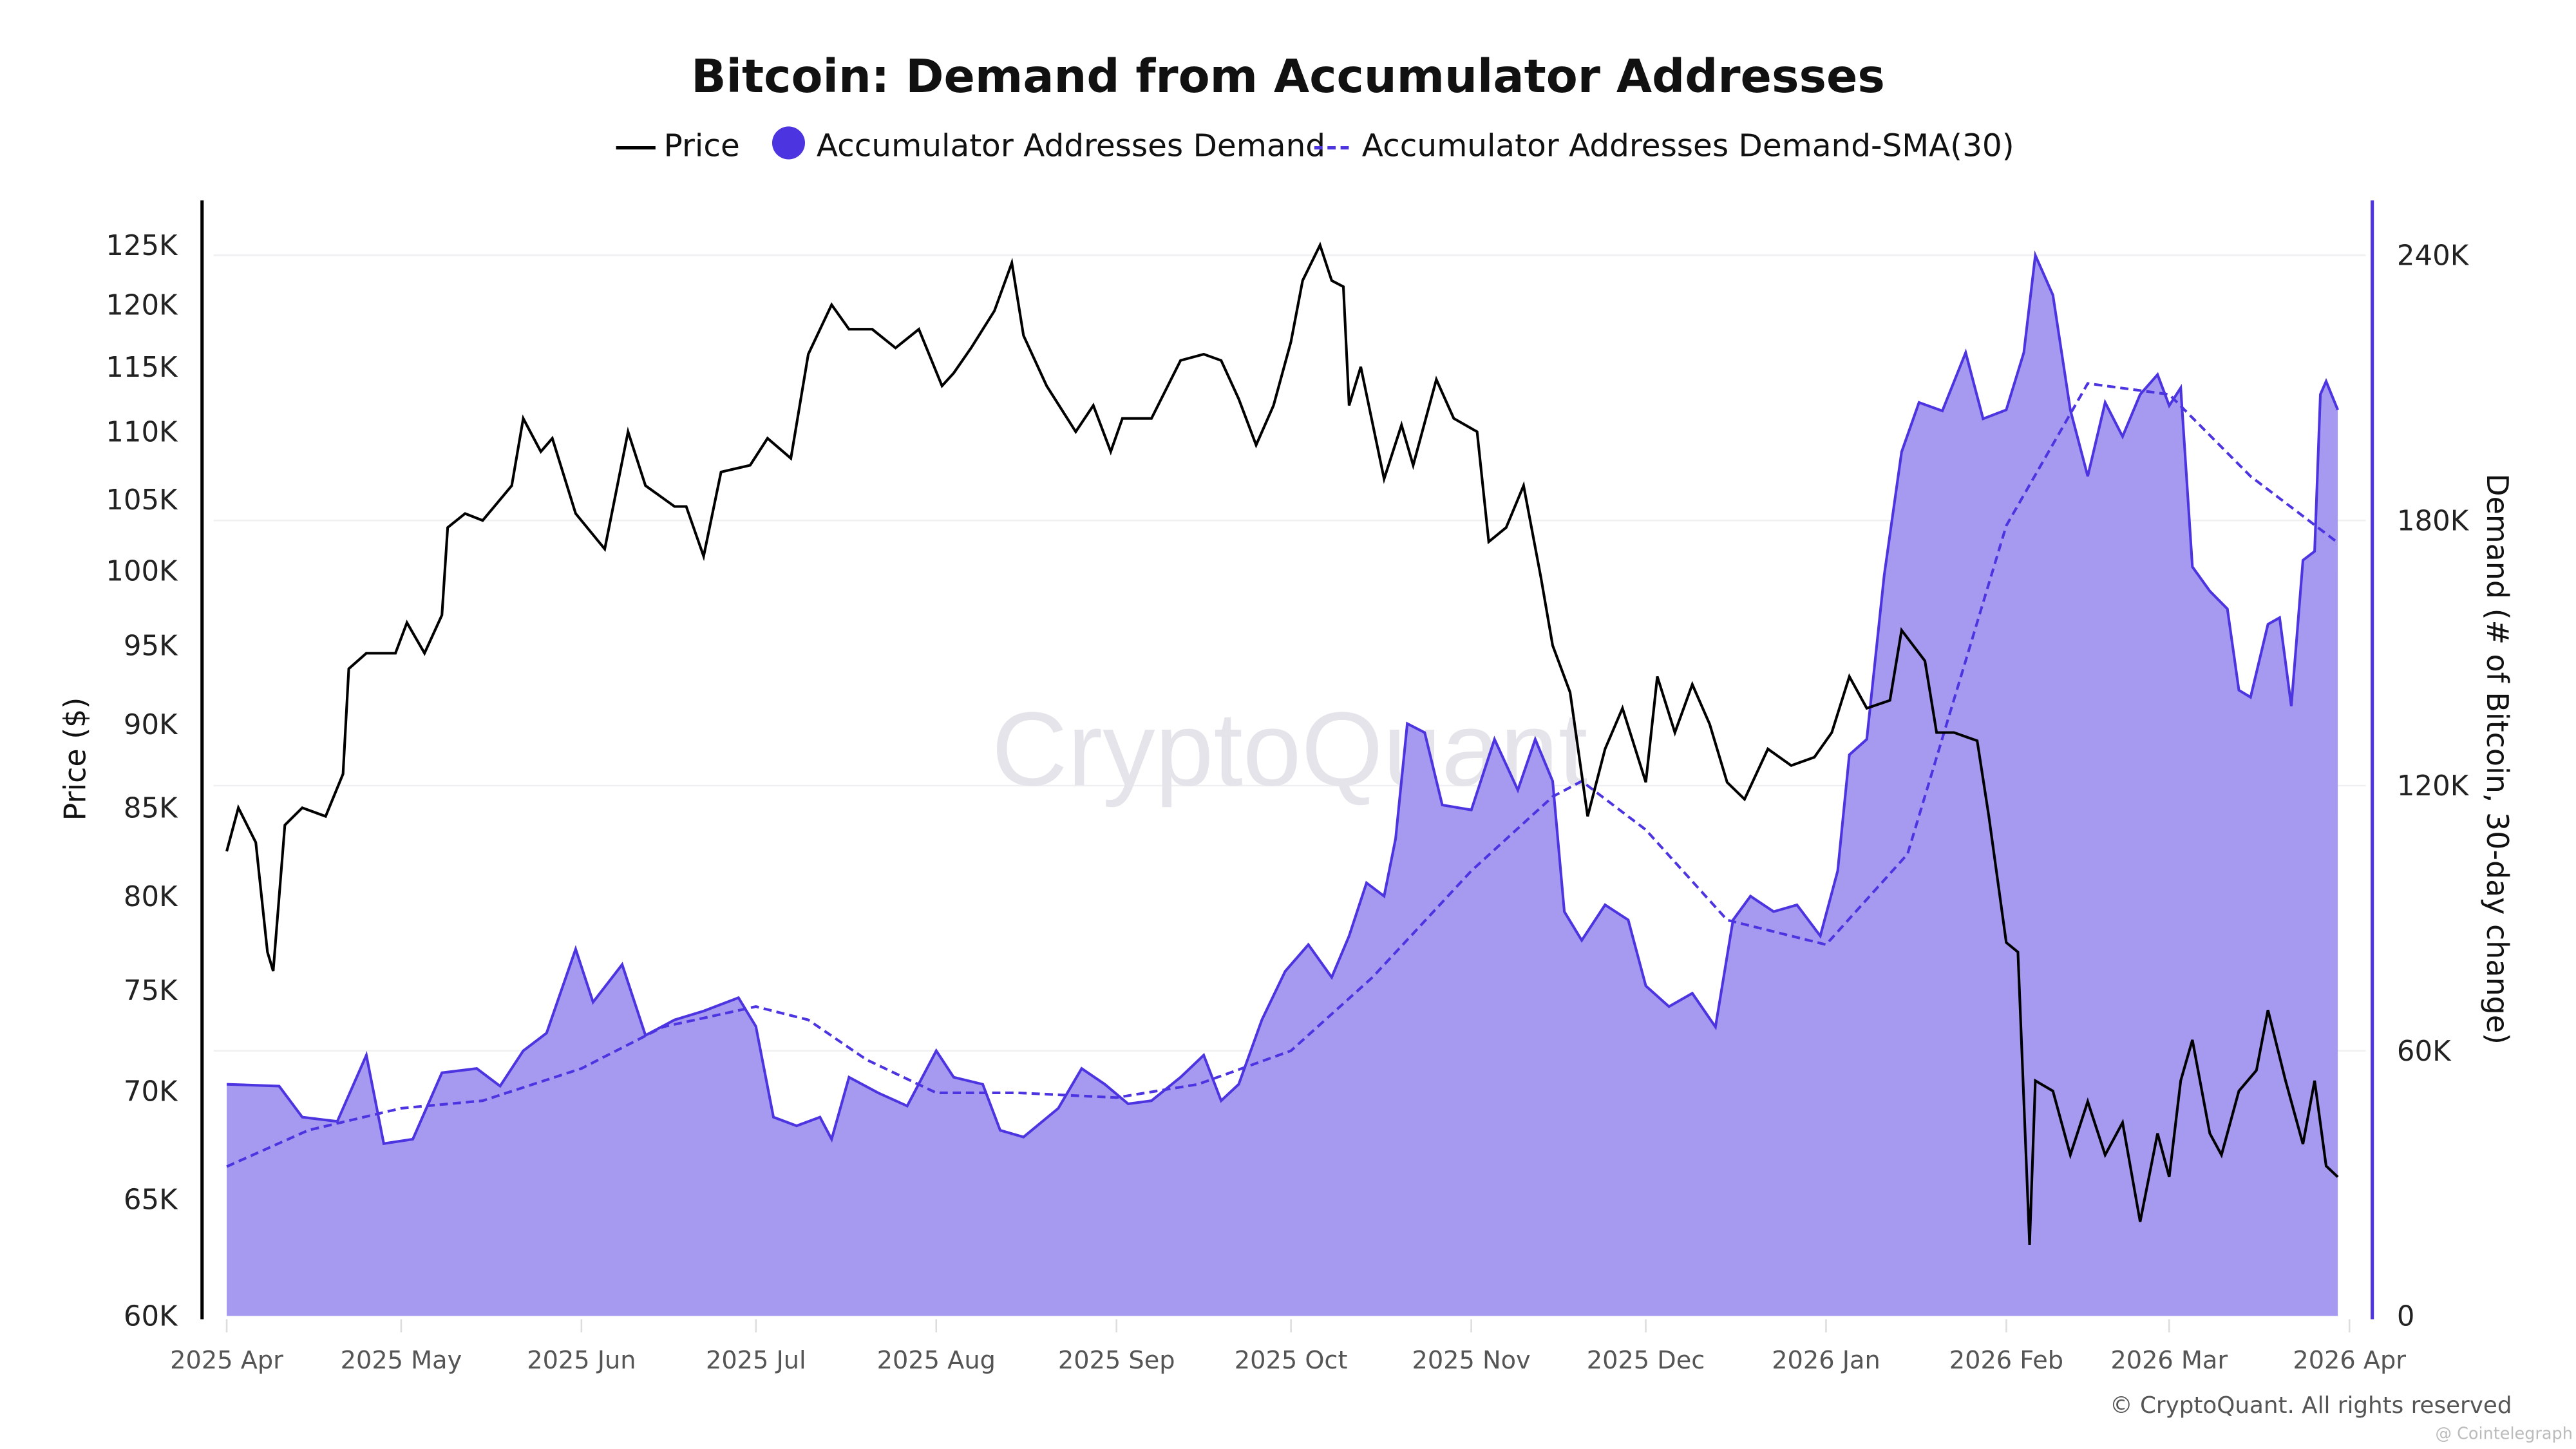  I want to click on left-tick-label: 60K, so click(151, 1317).